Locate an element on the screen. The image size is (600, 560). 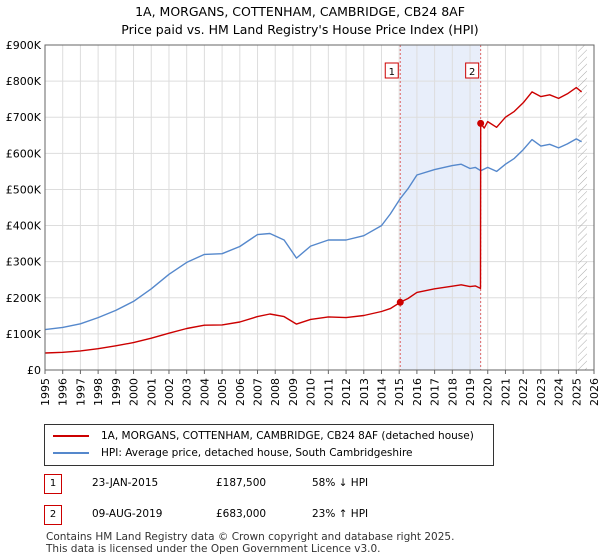
transaction-marker: 1 is located at coordinates (53, 484).